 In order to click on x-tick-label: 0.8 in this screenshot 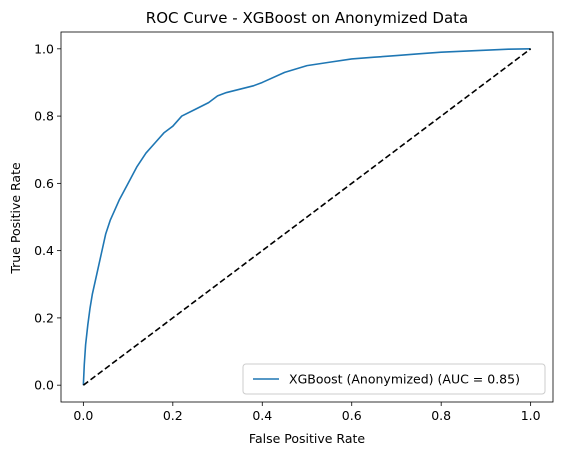, I will do `click(441, 415)`.